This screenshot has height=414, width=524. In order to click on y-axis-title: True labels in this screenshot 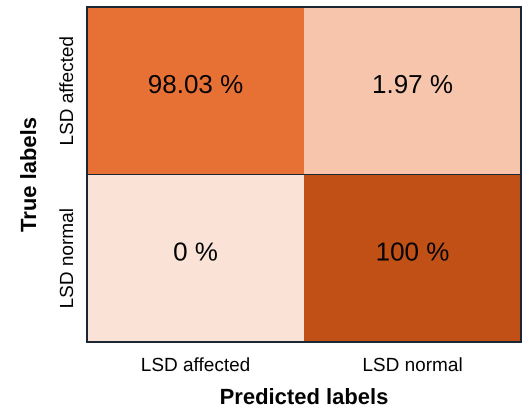, I will do `click(29, 174)`.